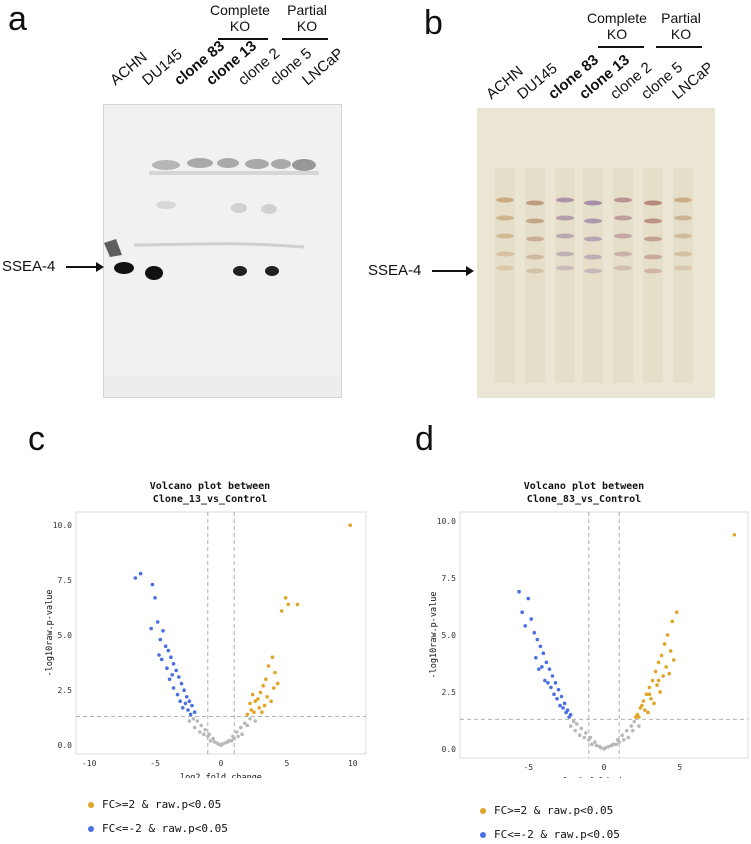 The width and height of the screenshot is (751, 844). I want to click on x-axis-label: log2 fold change, so click(221, 775).